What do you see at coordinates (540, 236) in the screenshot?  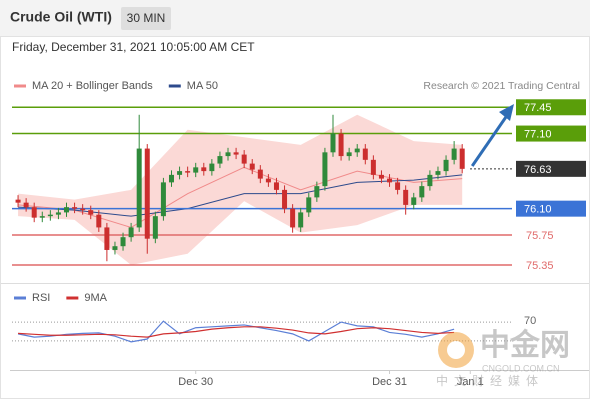 I see `level-label: 75.75` at bounding box center [540, 236].